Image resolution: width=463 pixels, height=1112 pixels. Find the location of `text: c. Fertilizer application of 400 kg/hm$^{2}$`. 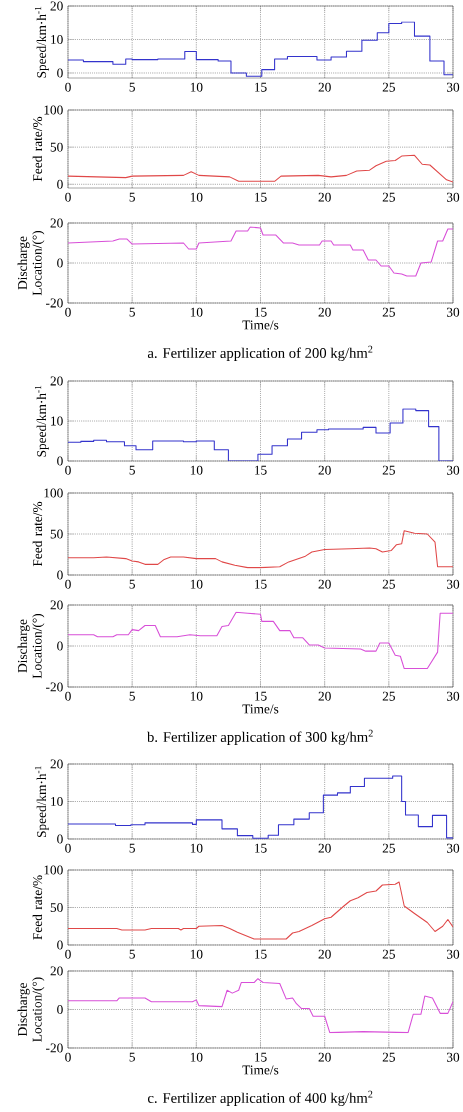

text: c. Fertilizer application of 400 kg/hm$^{2}$ is located at coordinates (260, 1098).